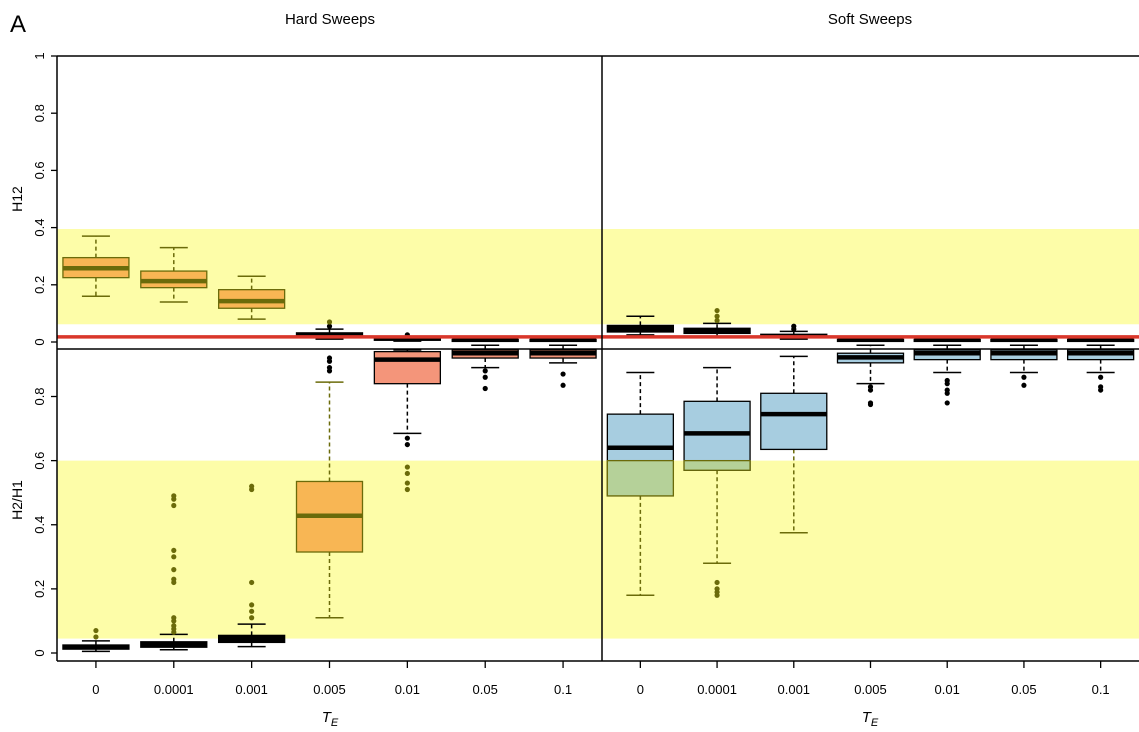 Image resolution: width=1139 pixels, height=732 pixels. What do you see at coordinates (39, 228) in the screenshot?
I see `h12-y-tick-label: 0.4` at bounding box center [39, 228].